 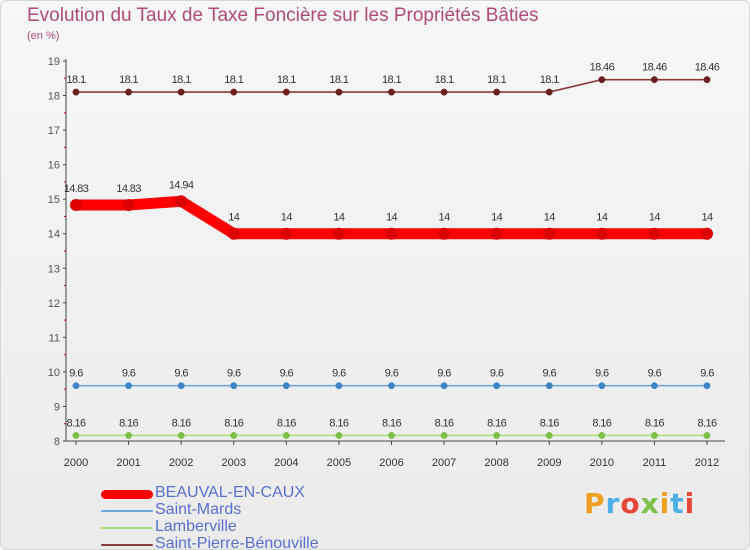 I want to click on data-label: 14.94, so click(x=181, y=185).